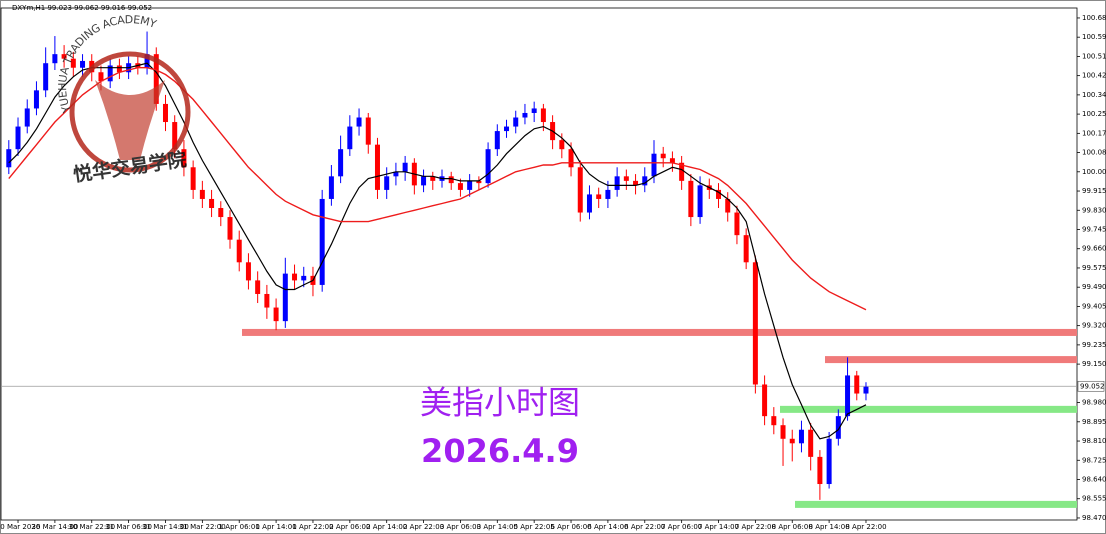  I want to click on x-tick-label: 2 Apr 14:00, so click(386, 527).